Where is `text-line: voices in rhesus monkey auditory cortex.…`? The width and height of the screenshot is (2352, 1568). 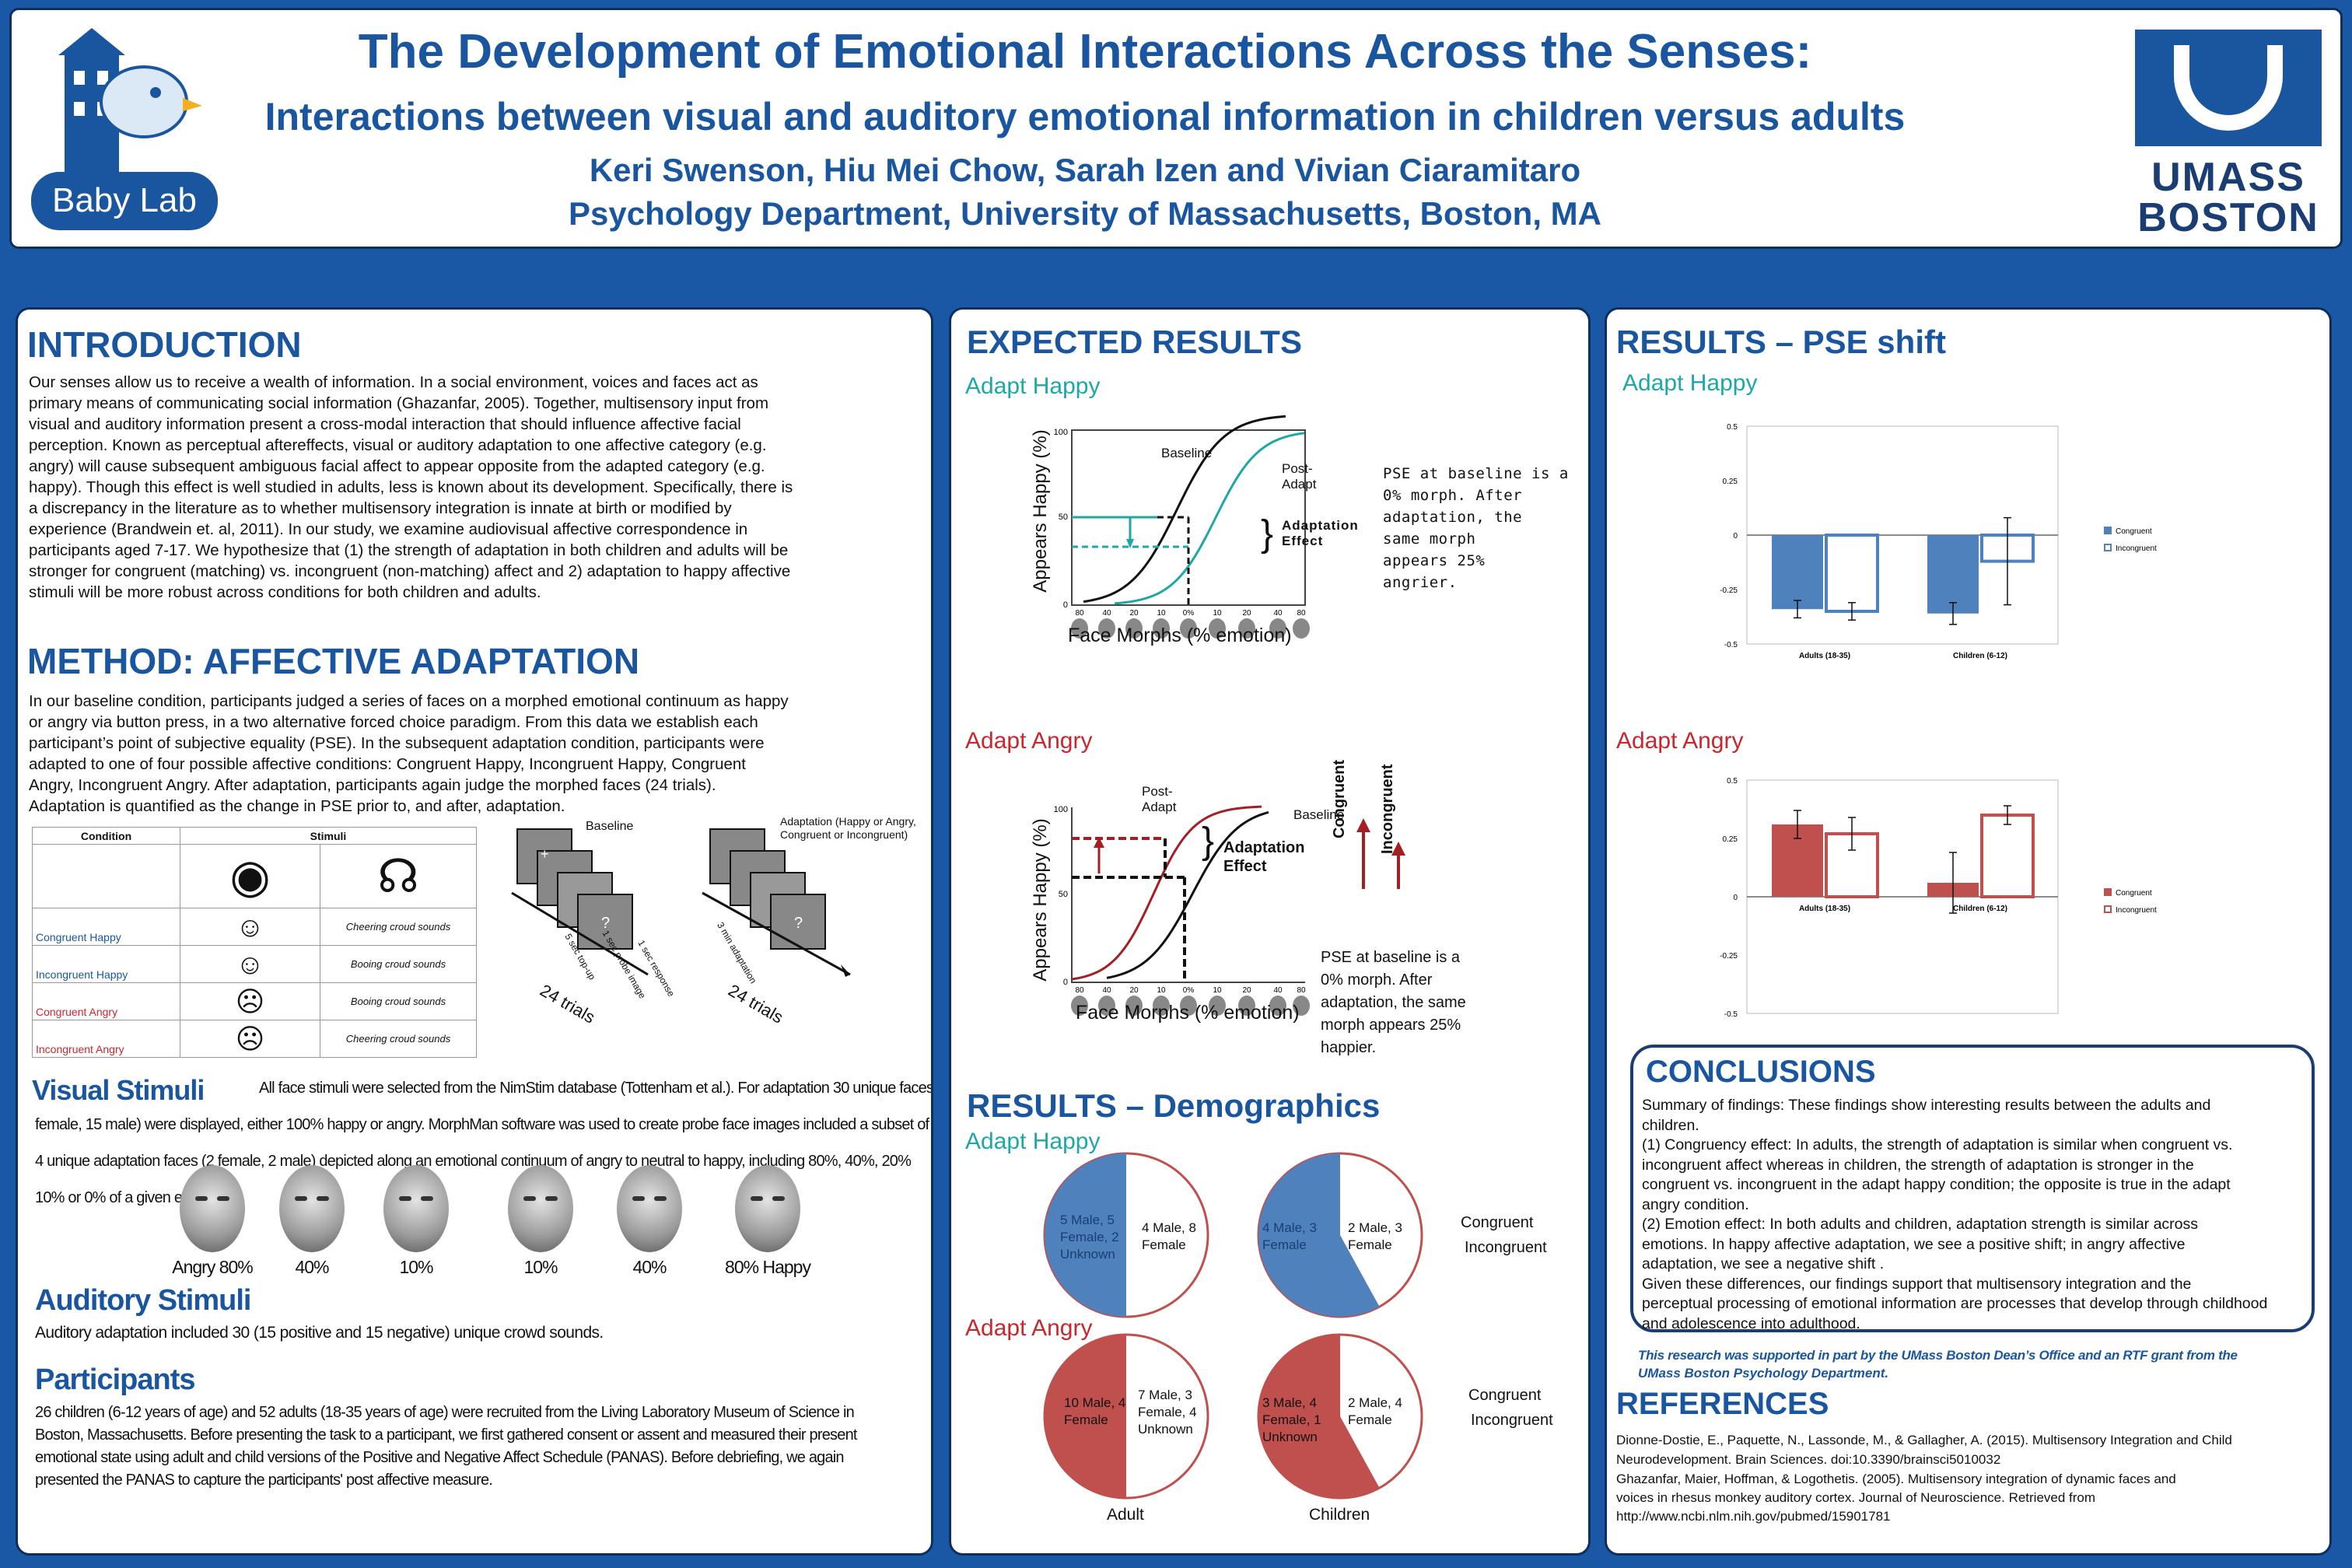 text-line: voices in rhesus monkey auditory cortex.… is located at coordinates (1856, 1497).